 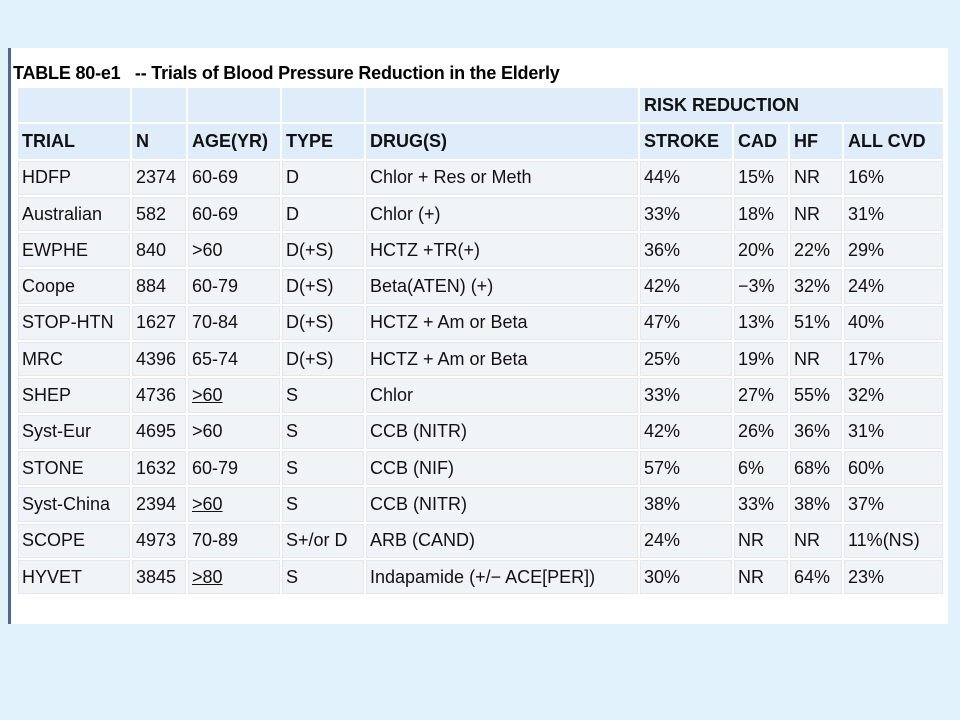 What do you see at coordinates (502, 214) in the screenshot?
I see `cell-drugs: Chlor (+)` at bounding box center [502, 214].